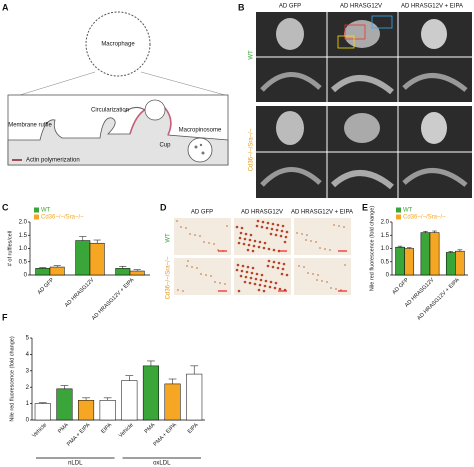  Describe the element at coordinates (63, 428) in the screenshot. I see `x-tick-label: PMA` at that location.